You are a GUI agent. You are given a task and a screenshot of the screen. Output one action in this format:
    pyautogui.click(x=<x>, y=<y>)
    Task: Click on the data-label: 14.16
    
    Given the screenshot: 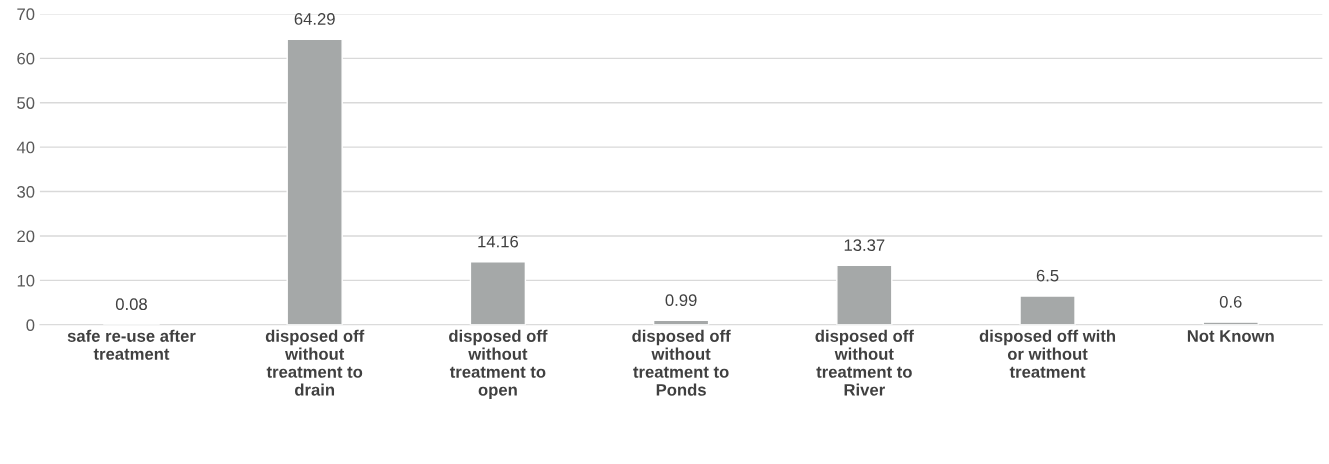 What is the action you would take?
    pyautogui.click(x=498, y=241)
    